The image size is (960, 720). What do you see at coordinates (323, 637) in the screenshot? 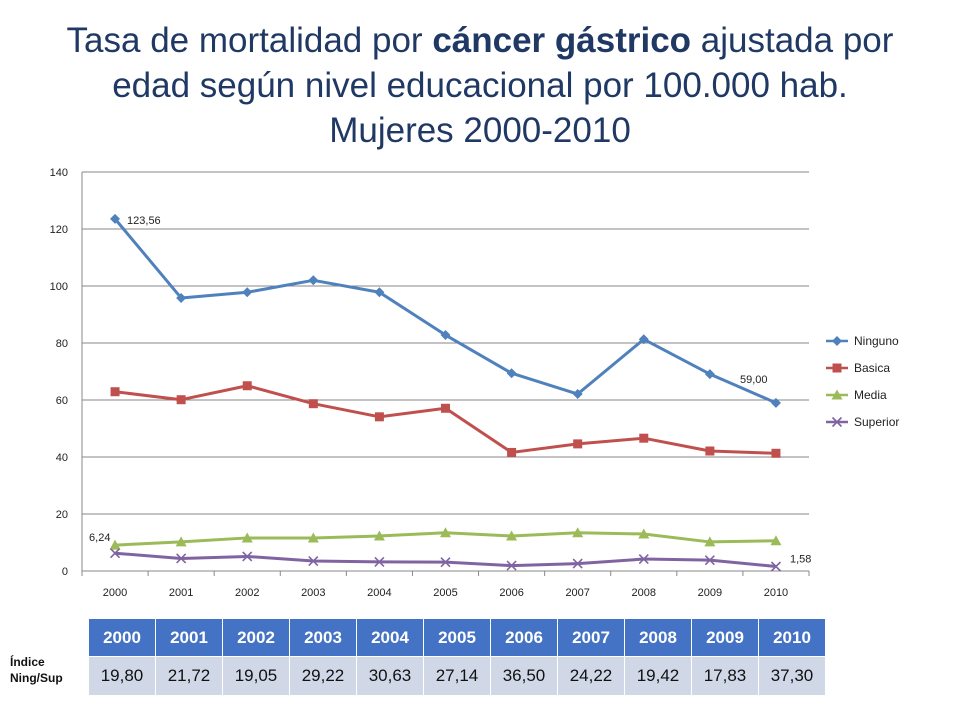
I see `index-year-2003: 2003` at bounding box center [323, 637].